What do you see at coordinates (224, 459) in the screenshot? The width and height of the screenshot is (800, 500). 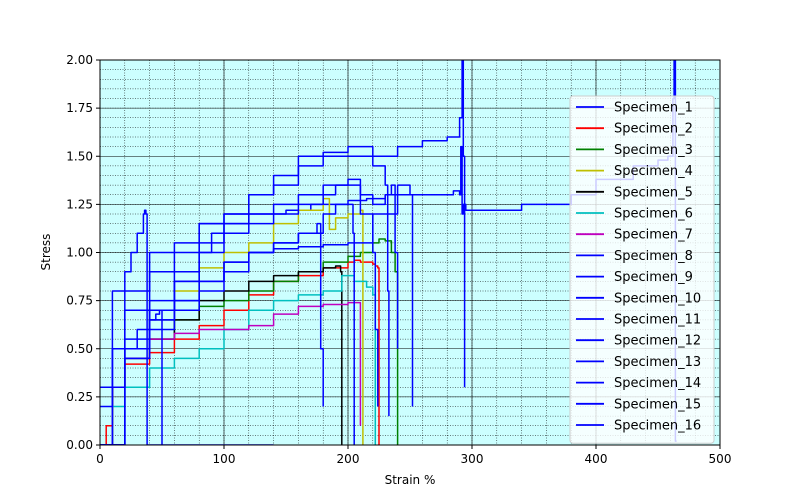 I see `x-tick-label: 100` at bounding box center [224, 459].